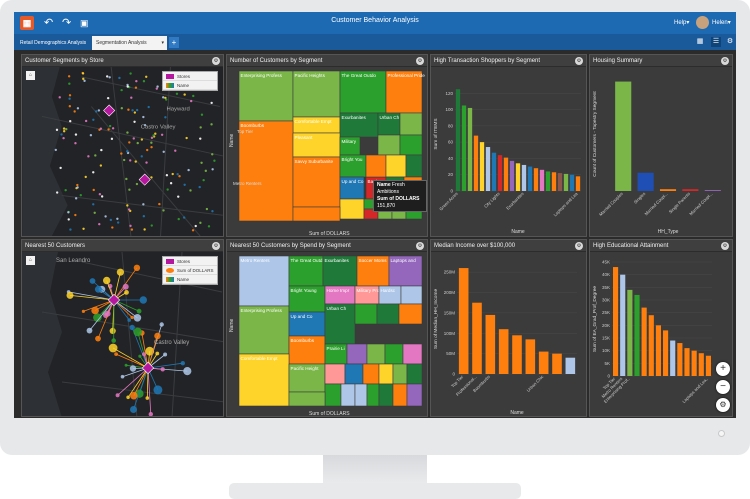 The width and height of the screenshot is (750, 499). Describe the element at coordinates (349, 141) in the screenshot. I see `treemap-cell-label: Military` at that location.